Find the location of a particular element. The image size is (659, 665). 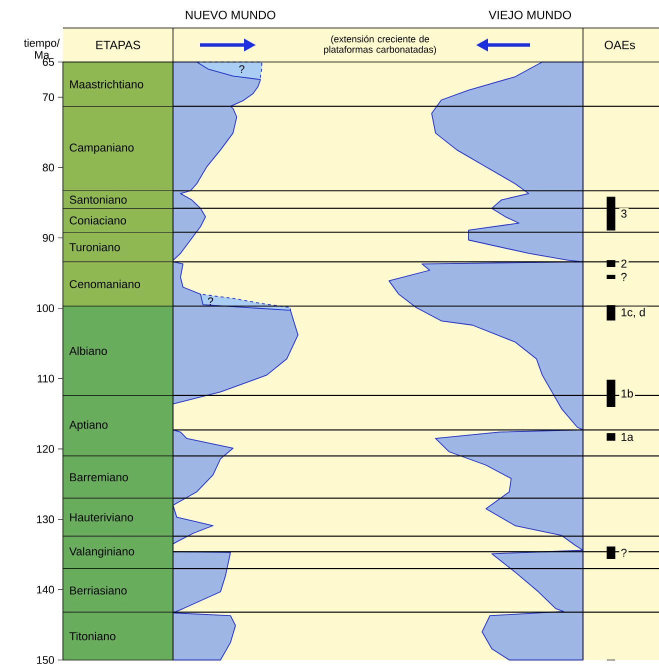

series-label: 1b is located at coordinates (627, 393).